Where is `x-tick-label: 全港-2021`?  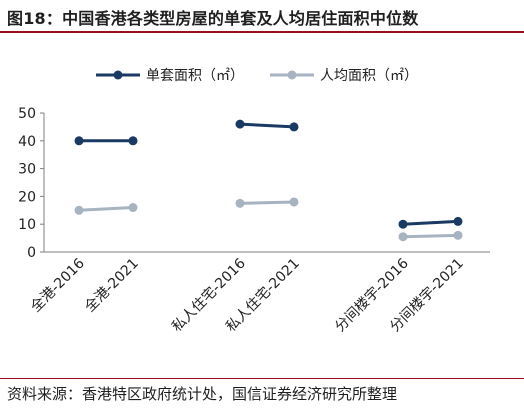 x-tick-label: 全港-2021 is located at coordinates (111, 285).